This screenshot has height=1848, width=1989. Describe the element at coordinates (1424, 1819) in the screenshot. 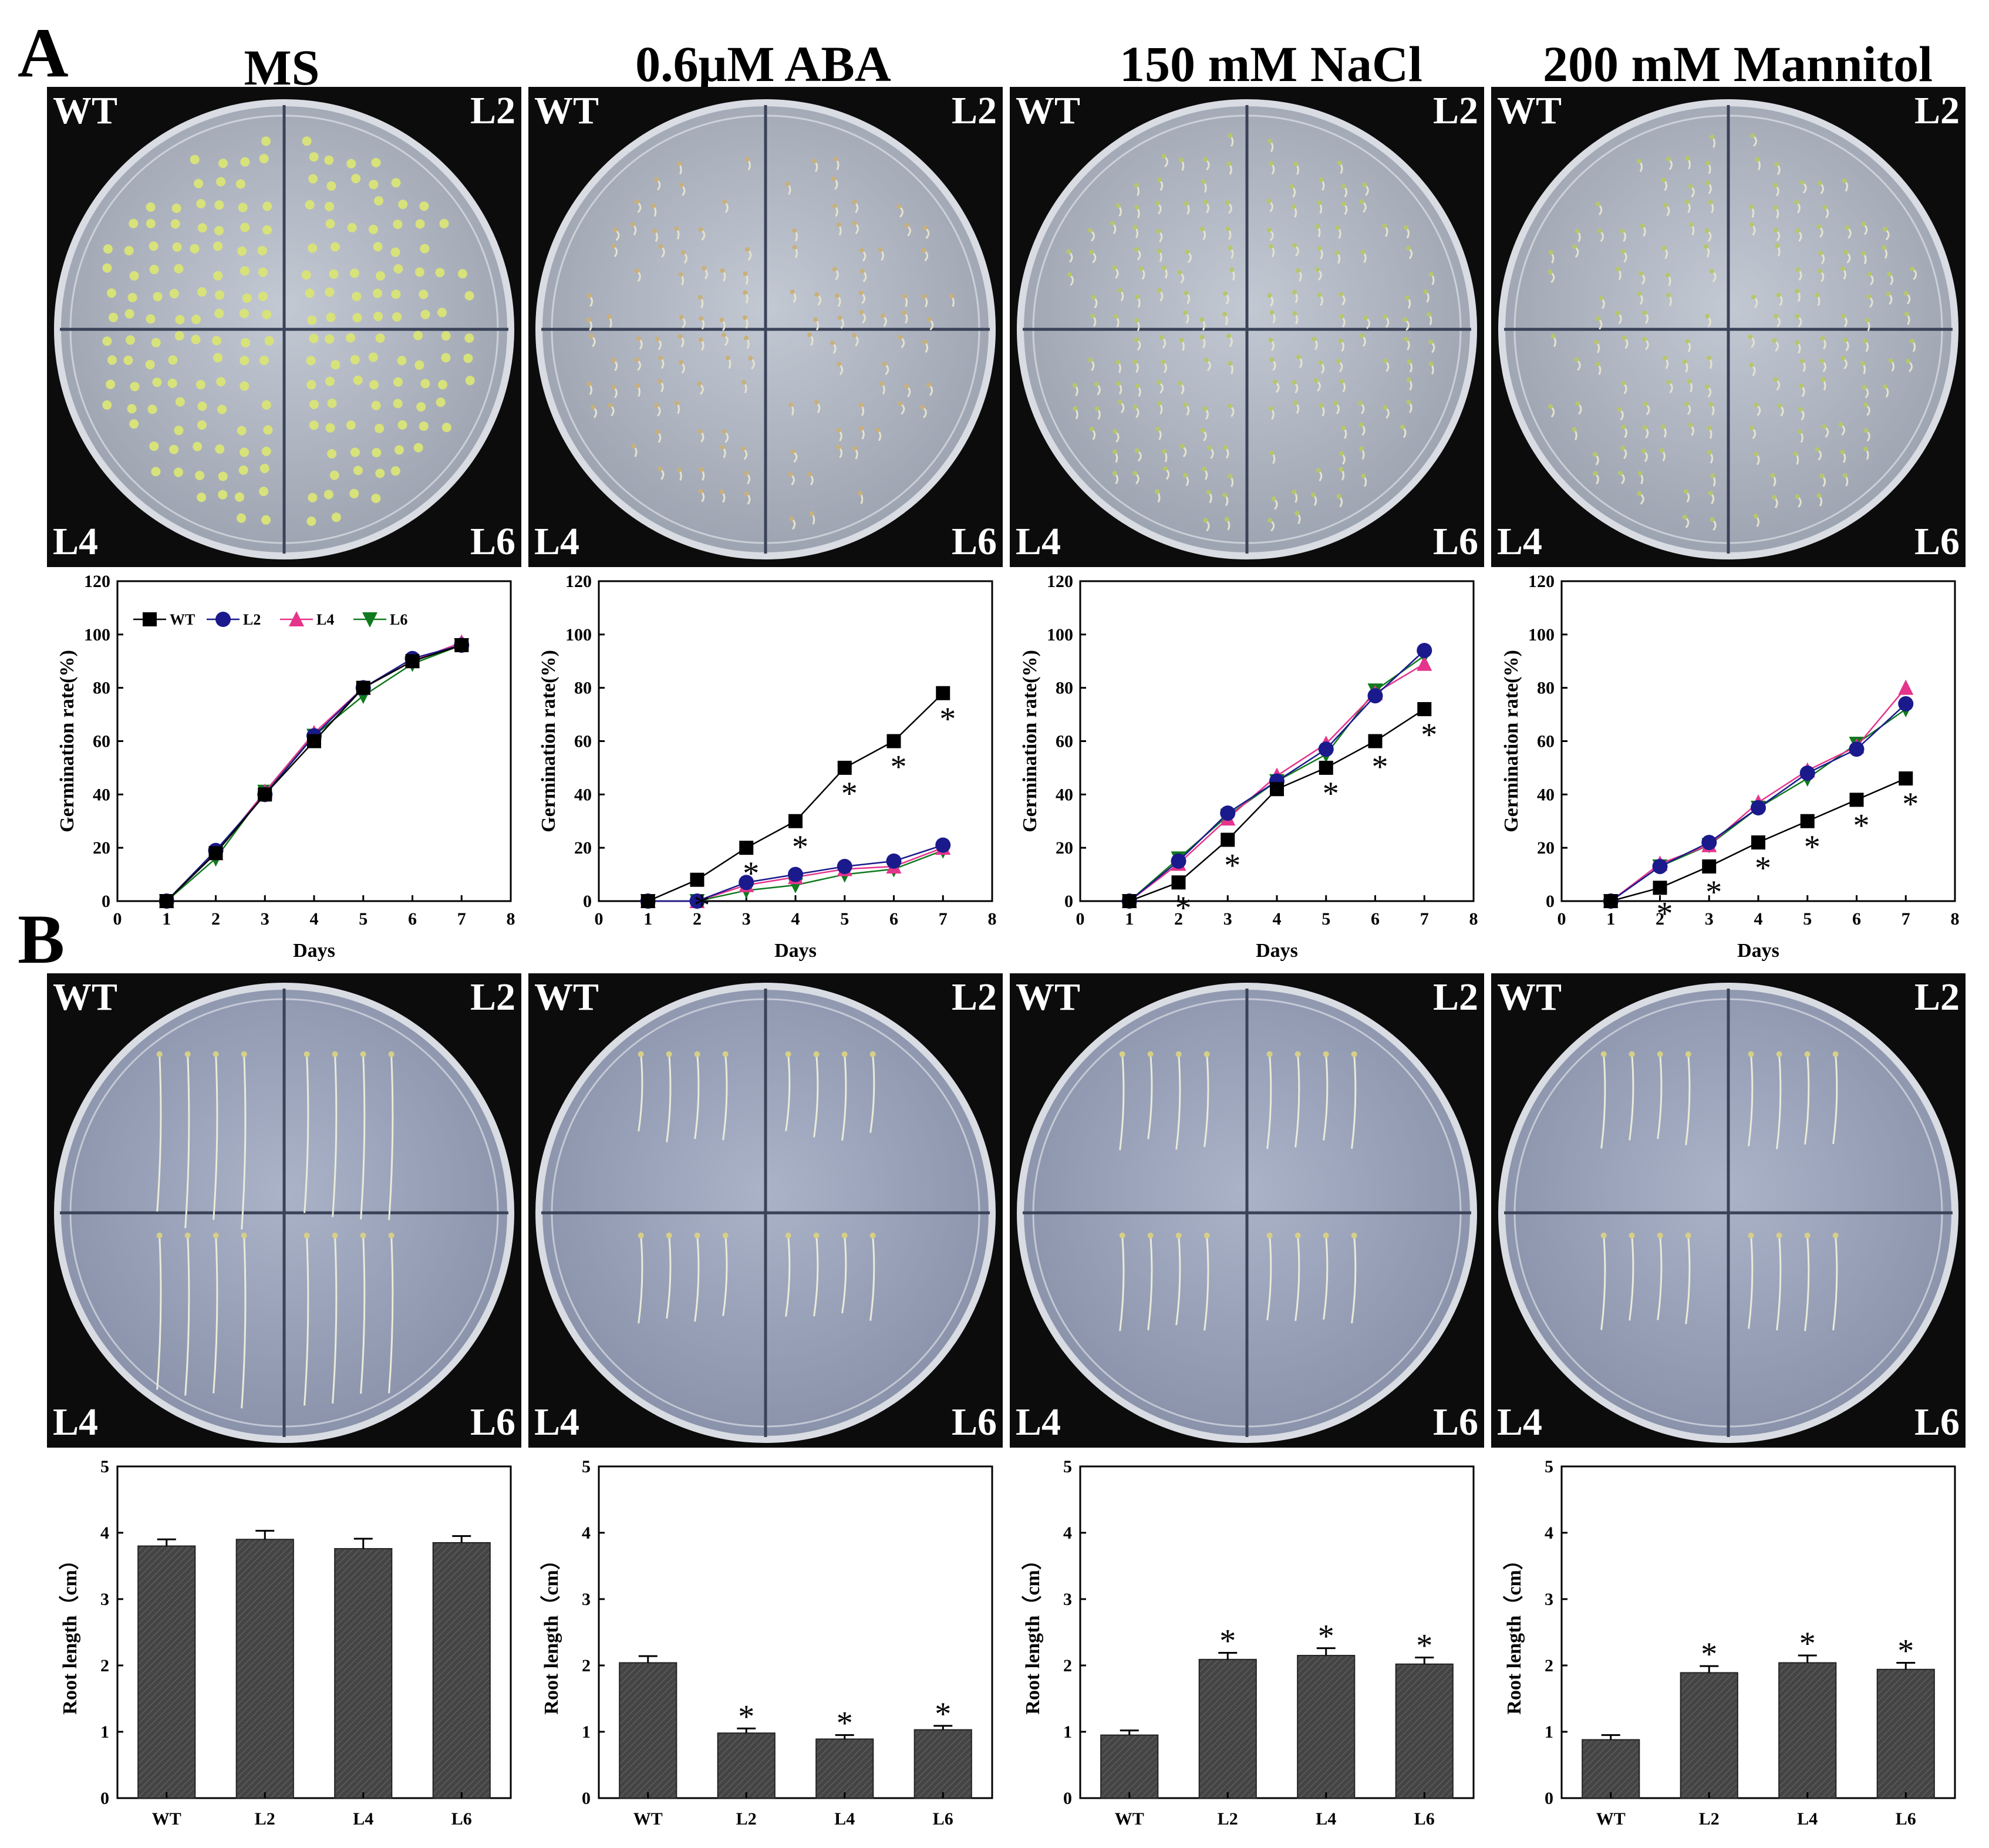

I see `x-tick-label: L6` at that location.